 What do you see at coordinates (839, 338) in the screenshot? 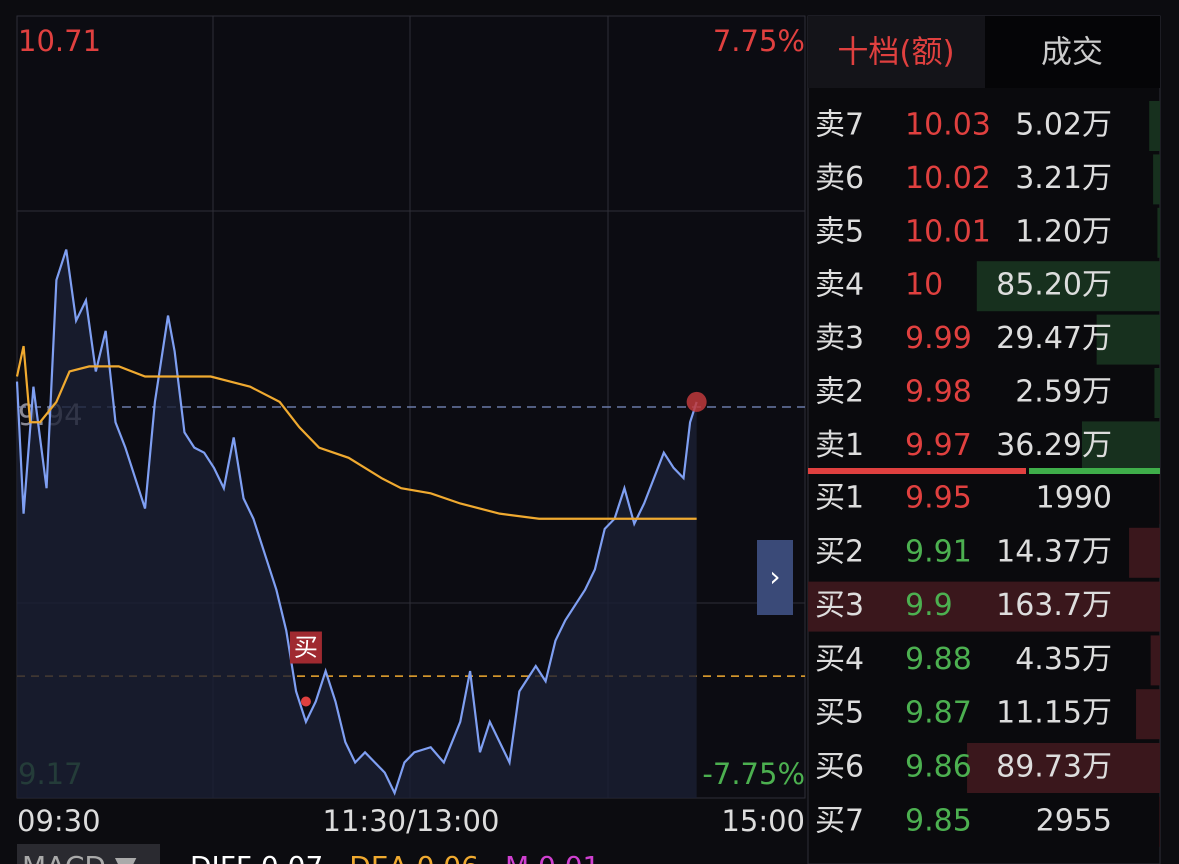
I see `level-label: 卖3` at bounding box center [839, 338].